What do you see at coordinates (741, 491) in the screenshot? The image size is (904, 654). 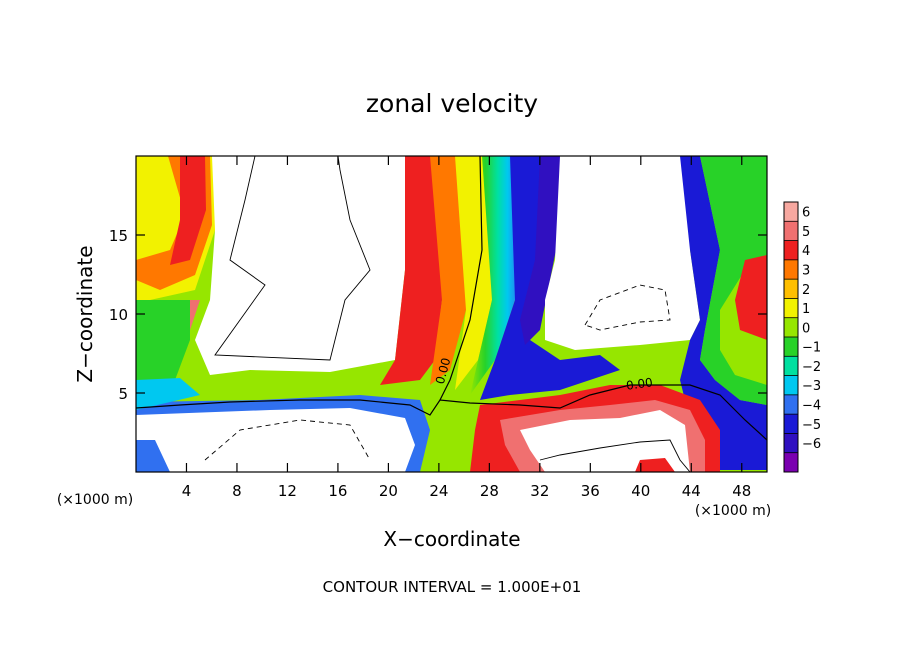 I see `x-tick-label: 48` at bounding box center [741, 491].